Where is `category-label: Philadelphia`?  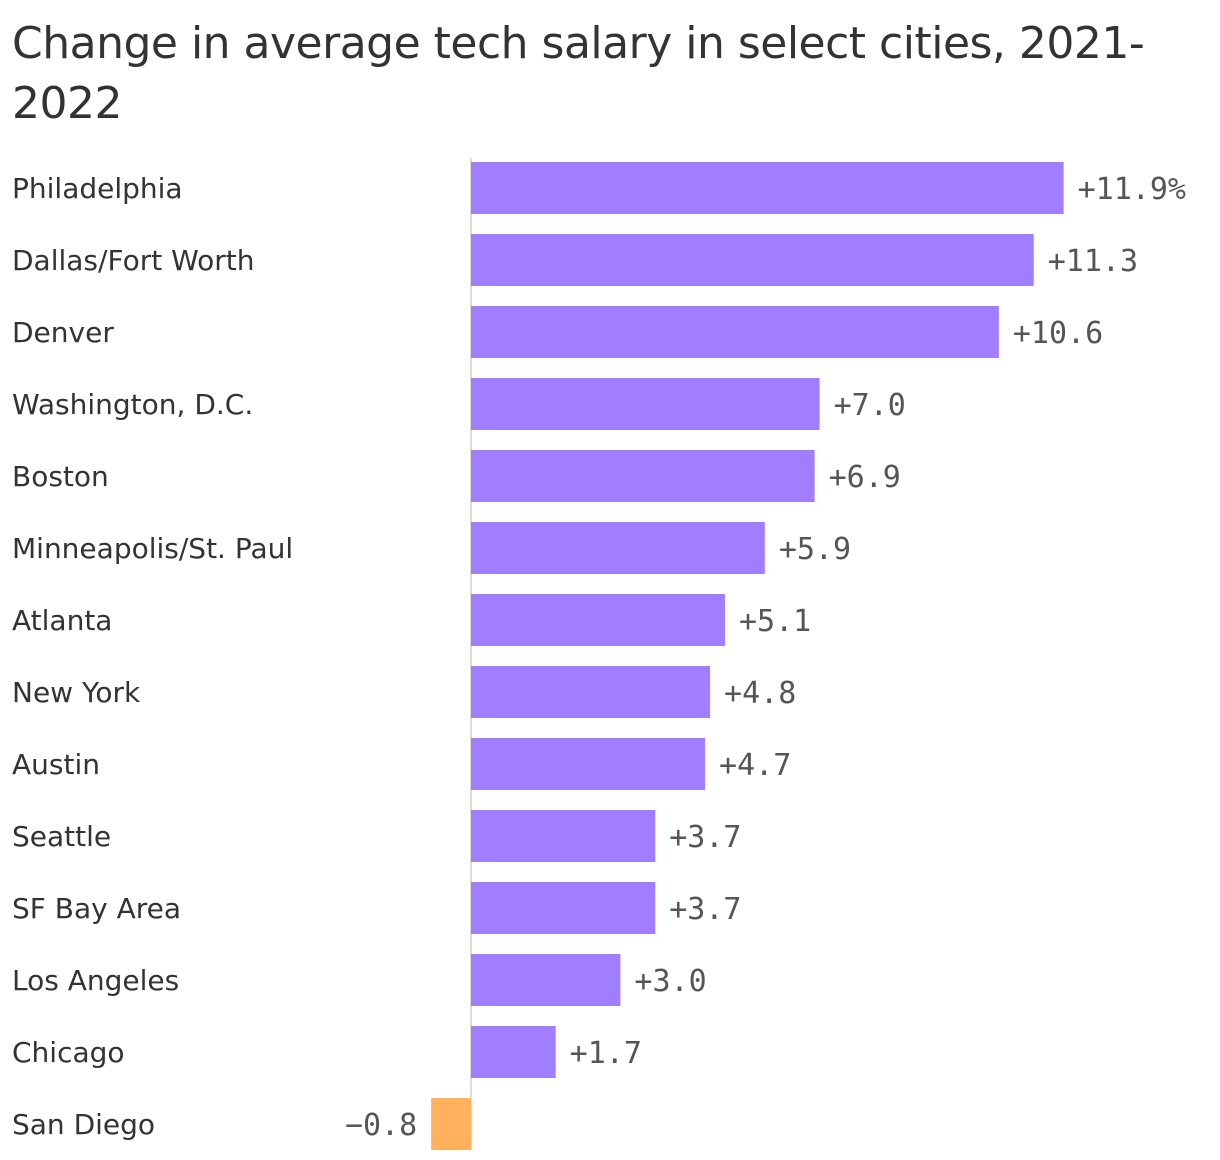
category-label: Philadelphia is located at coordinates (97, 188).